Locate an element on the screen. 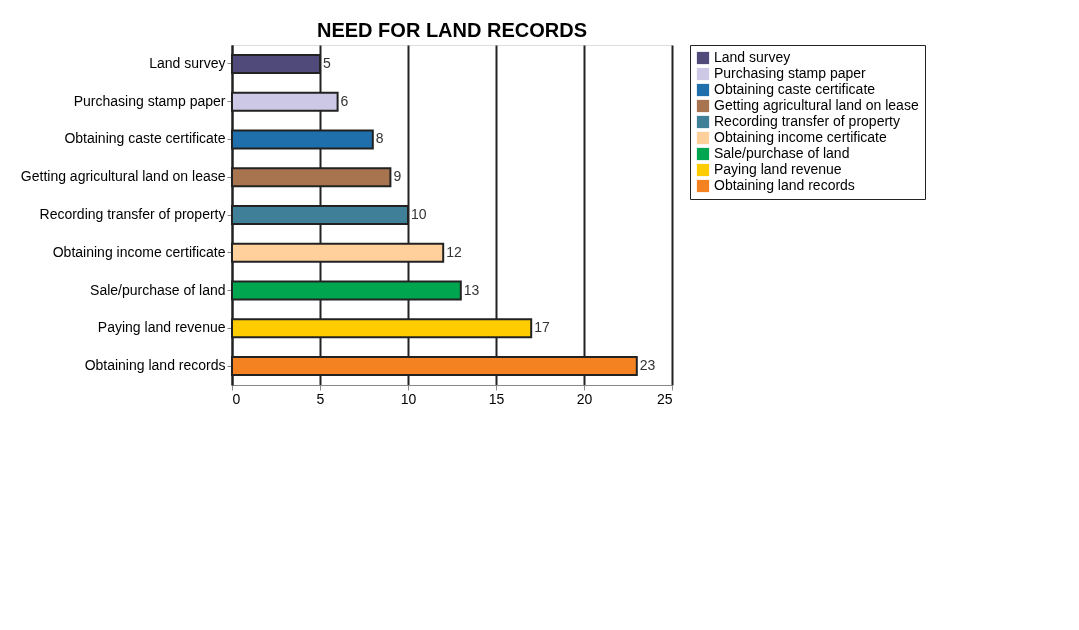 The height and width of the screenshot is (630, 1079). legend-label: Sale/purchase of land is located at coordinates (782, 153).